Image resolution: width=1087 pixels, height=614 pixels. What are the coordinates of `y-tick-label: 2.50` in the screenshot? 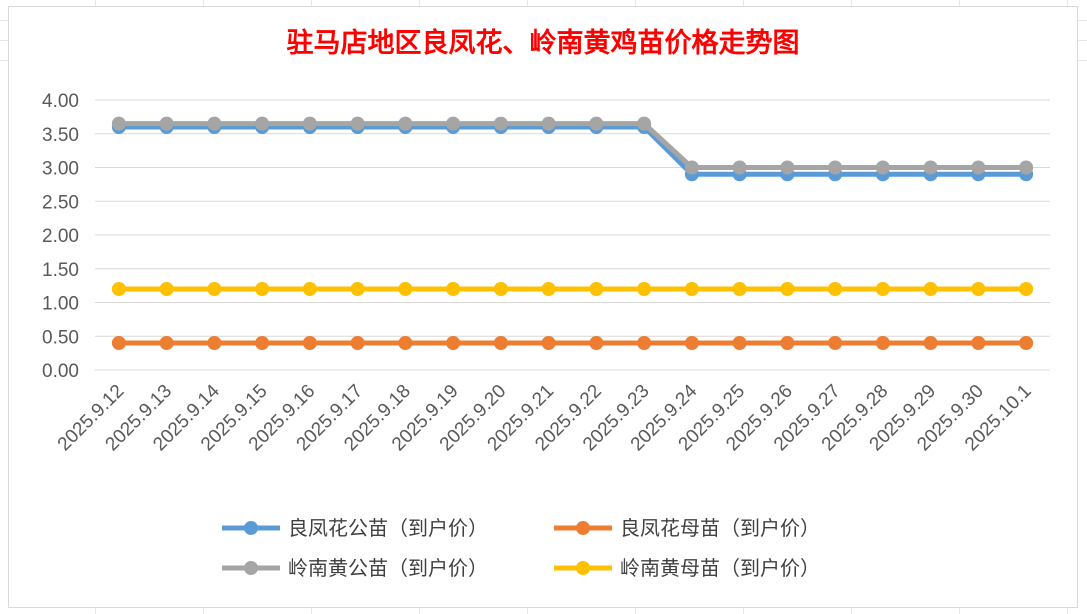 It's located at (60, 202).